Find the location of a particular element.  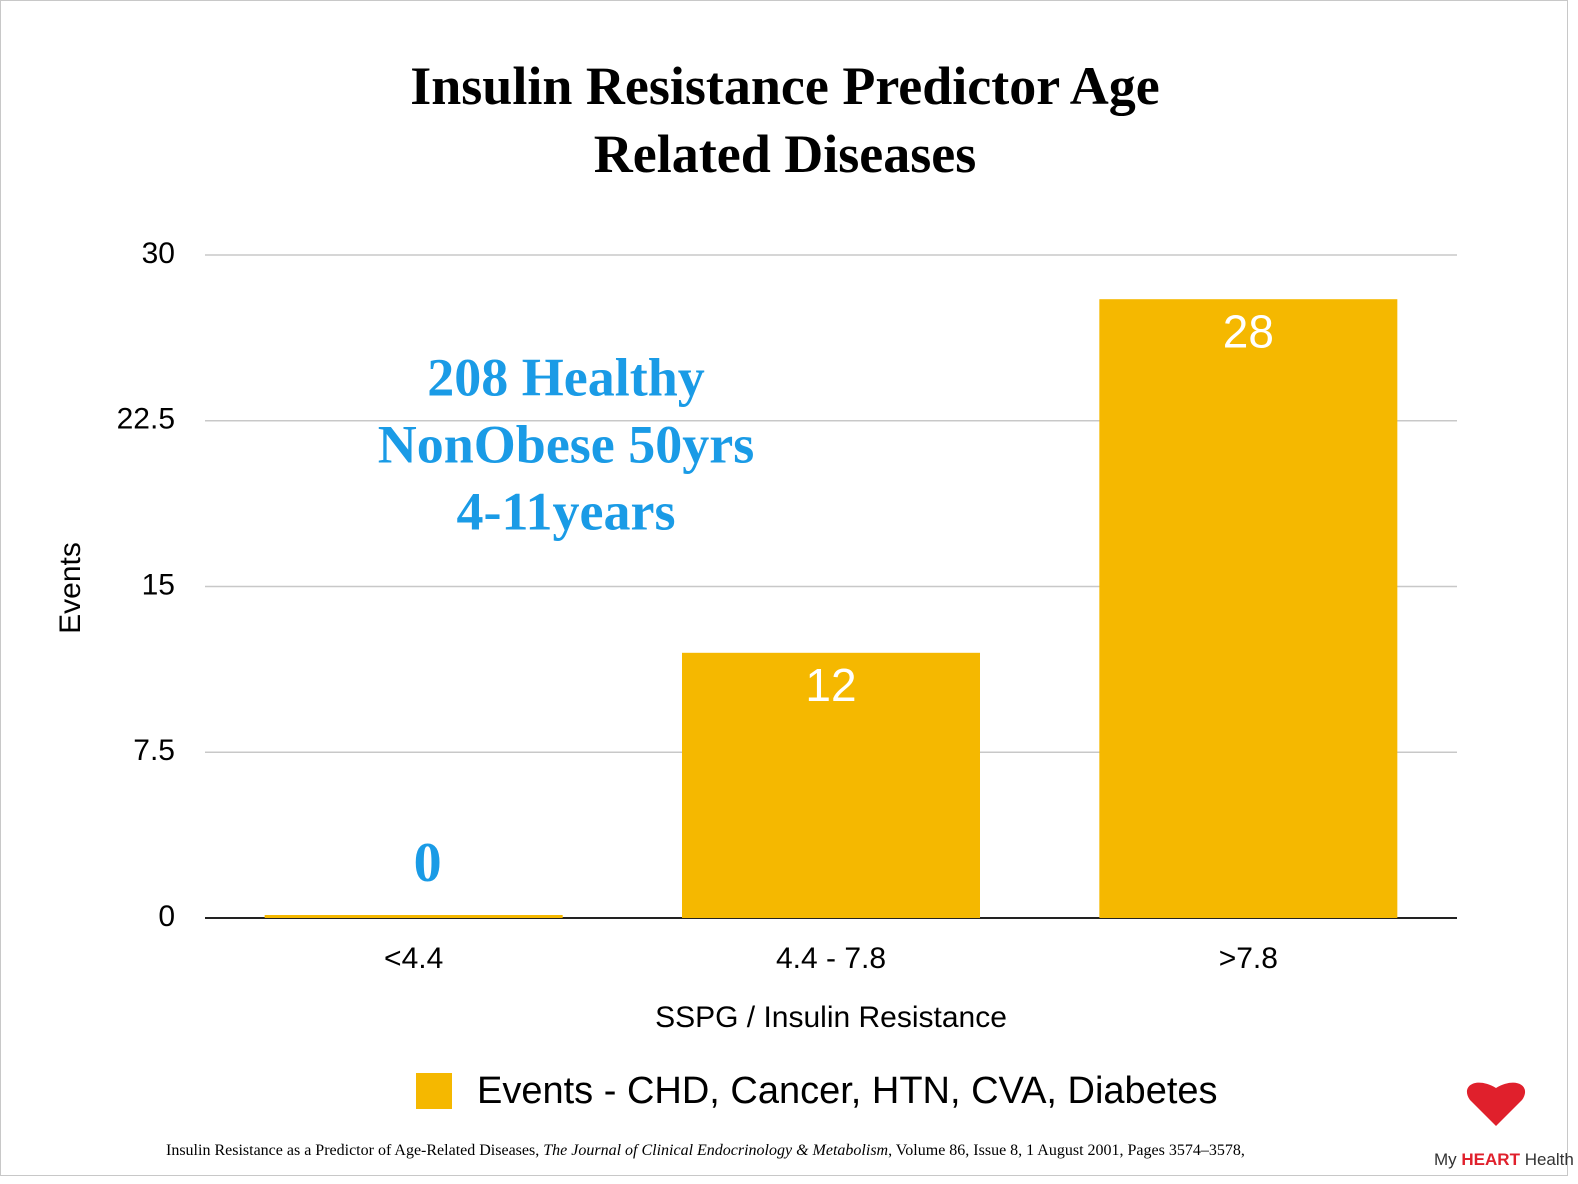

y-tick-label: 7.5 is located at coordinates (154, 750).